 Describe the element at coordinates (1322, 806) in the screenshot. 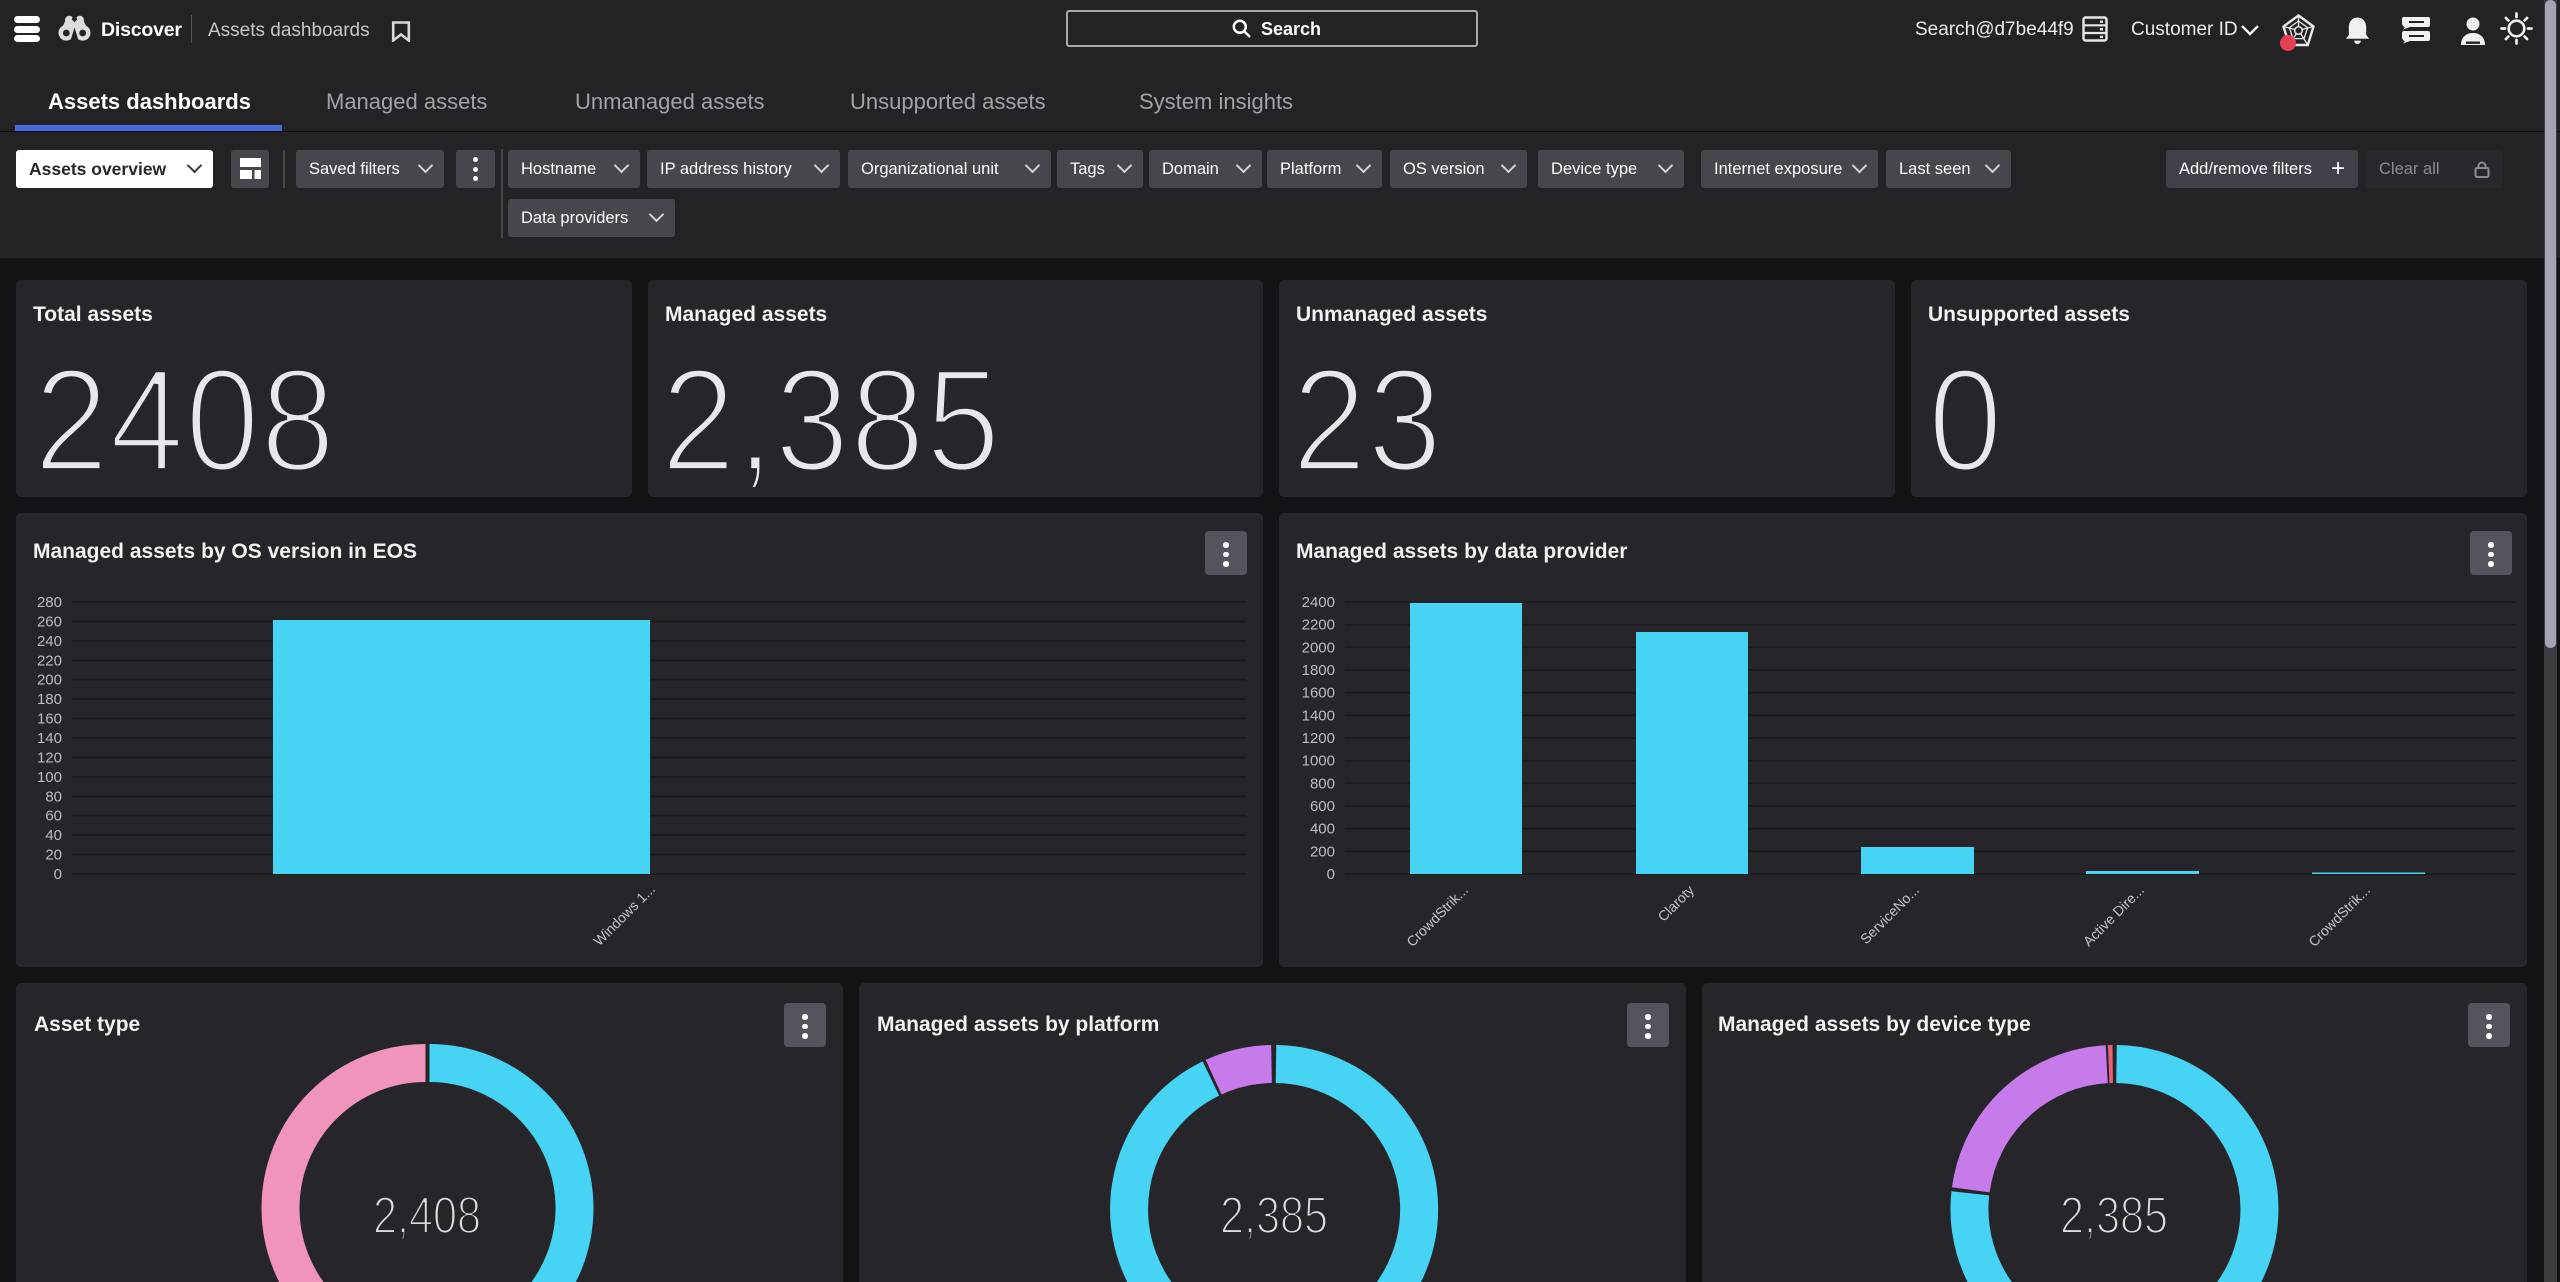

I see `svg-text: 600` at that location.